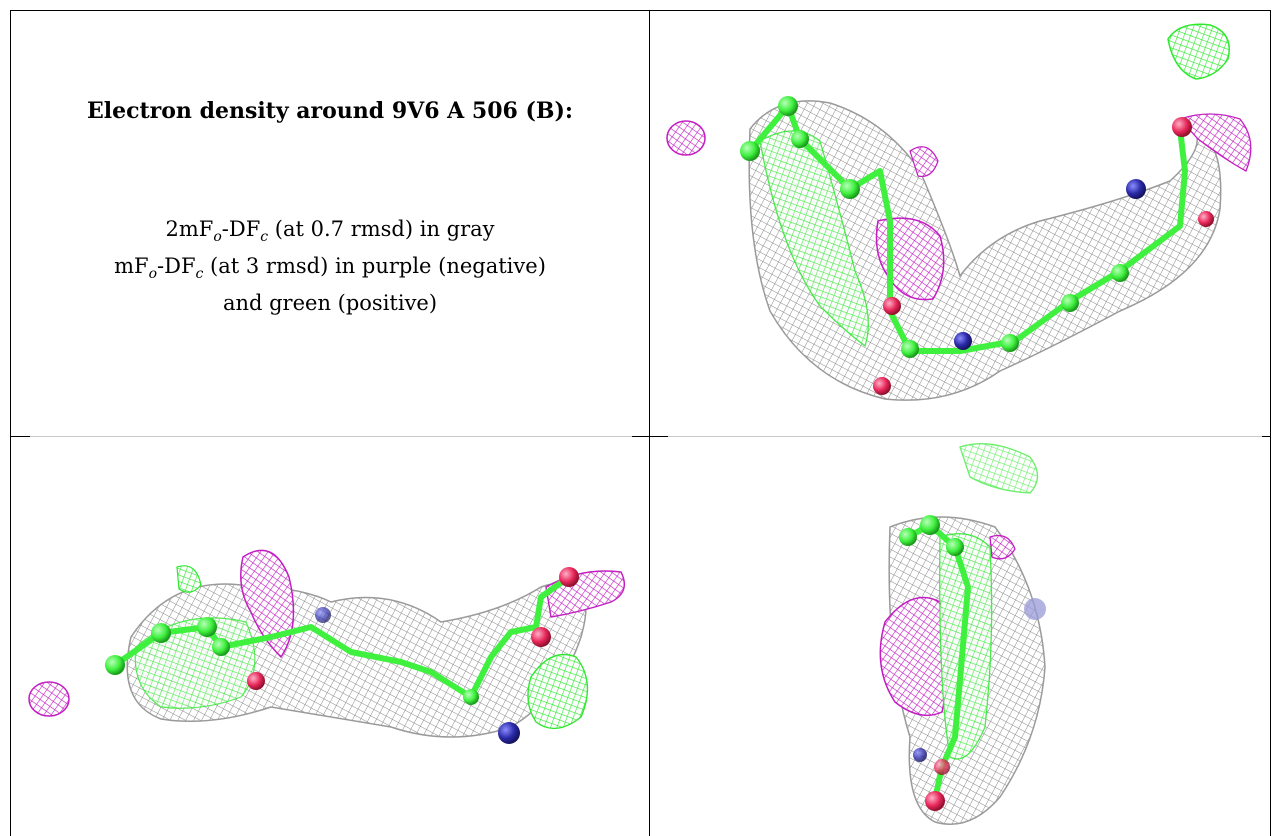 This screenshot has height=836, width=1274. I want to click on legend-line-1-prefix: 2mF, so click(189, 229).